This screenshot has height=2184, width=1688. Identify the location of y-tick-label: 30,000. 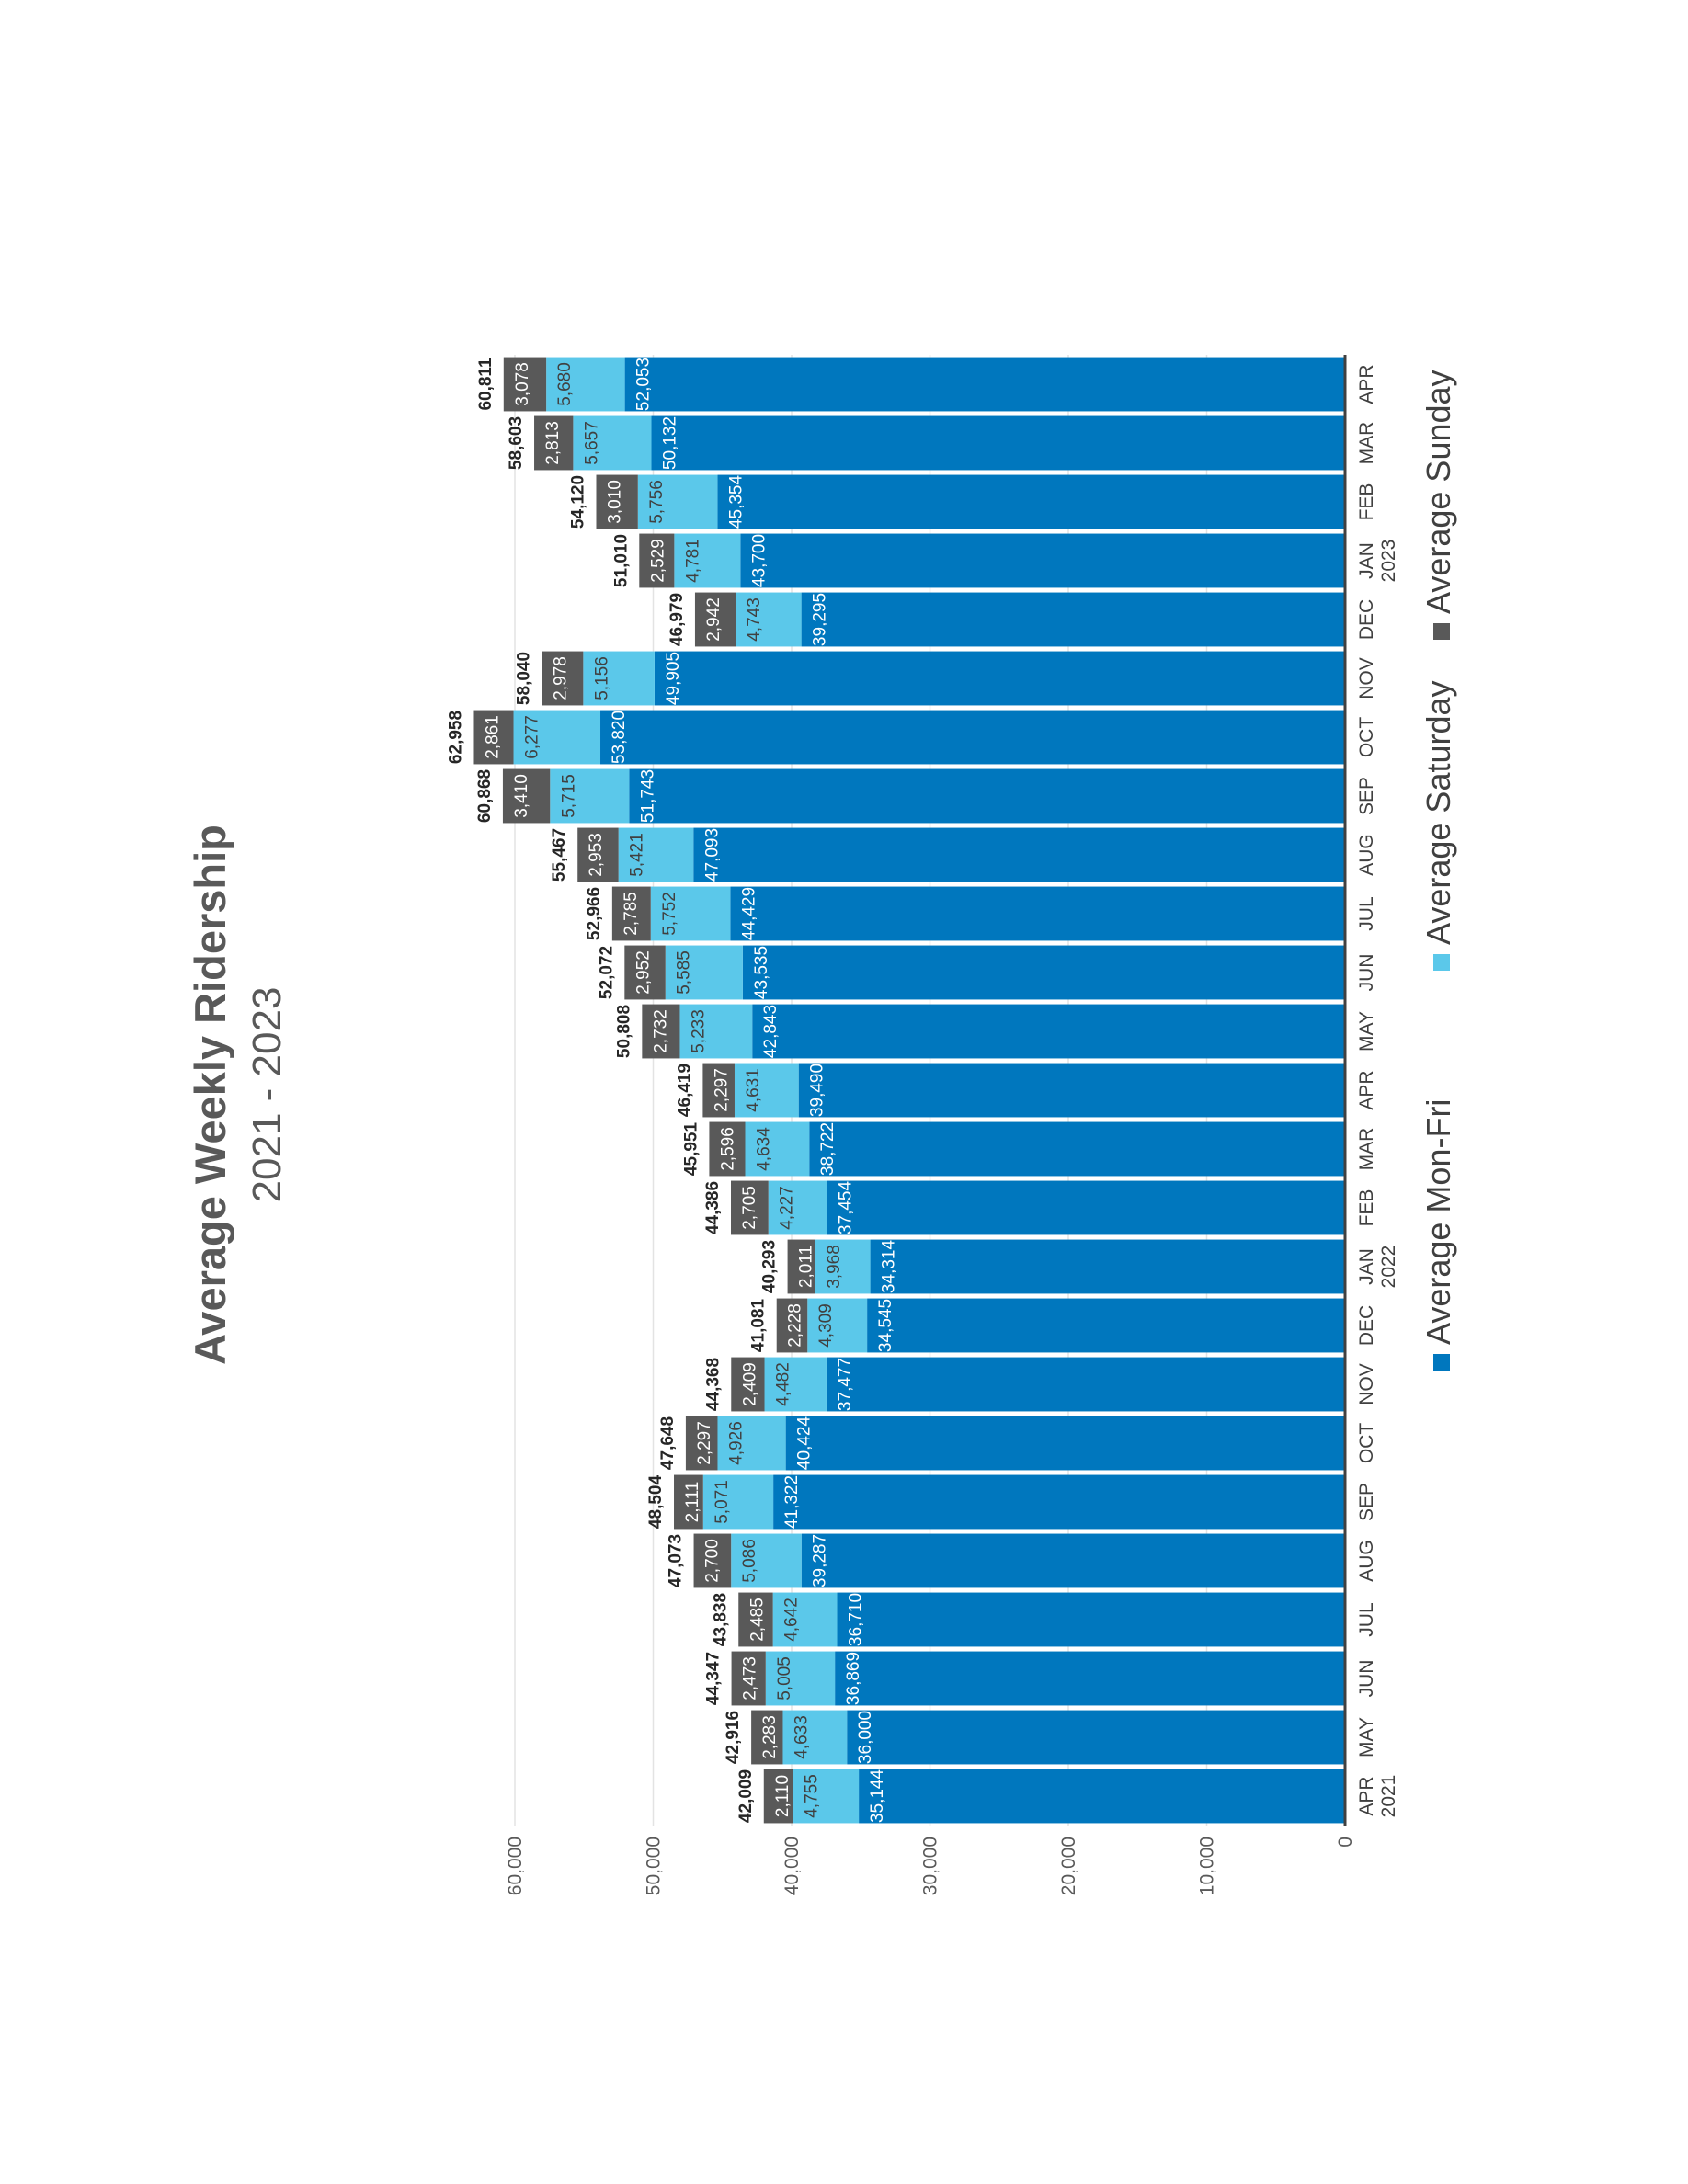
(931, 1866).